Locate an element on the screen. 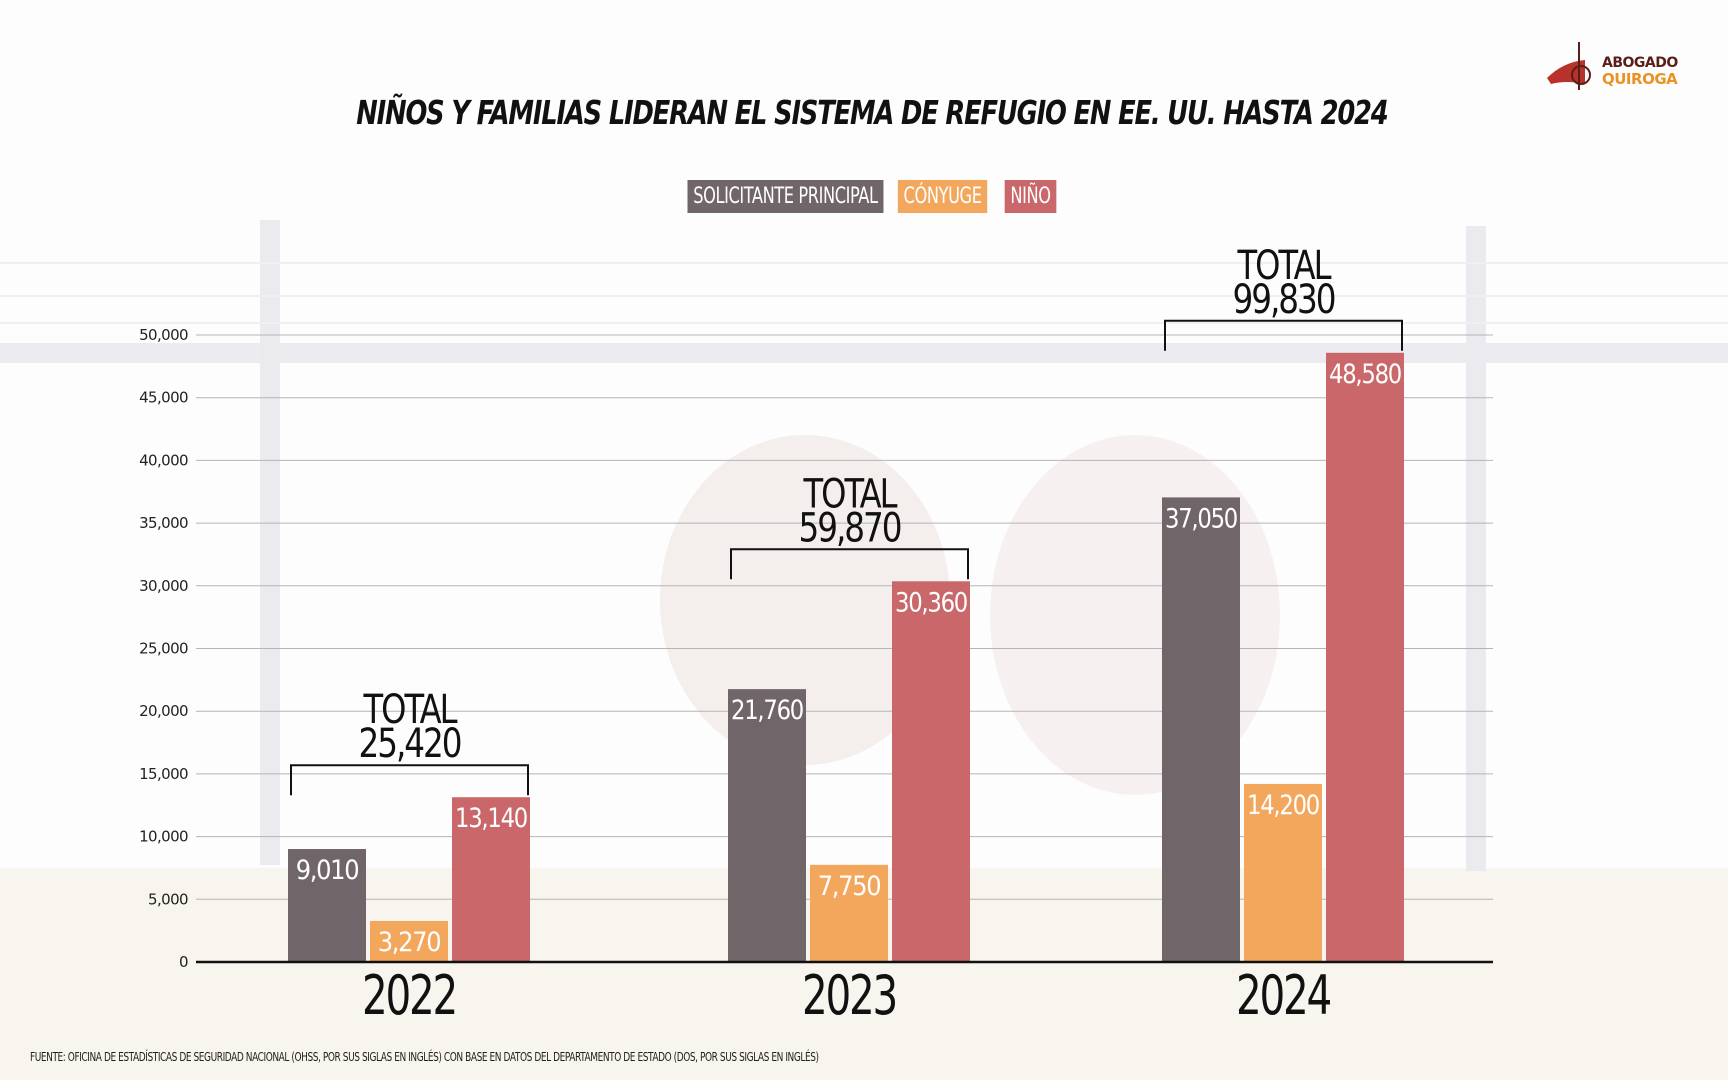 The width and height of the screenshot is (1728, 1080). bar-solicitante-2024 is located at coordinates (1201, 729).